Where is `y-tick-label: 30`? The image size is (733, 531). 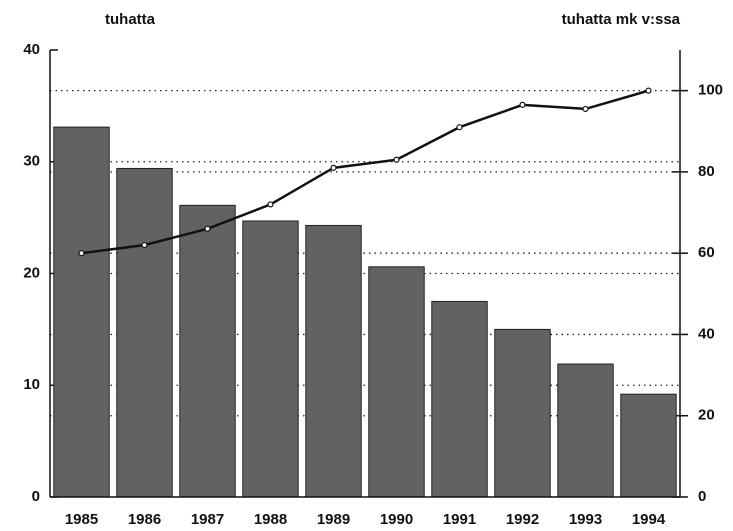 y-tick-label: 30 is located at coordinates (31, 161).